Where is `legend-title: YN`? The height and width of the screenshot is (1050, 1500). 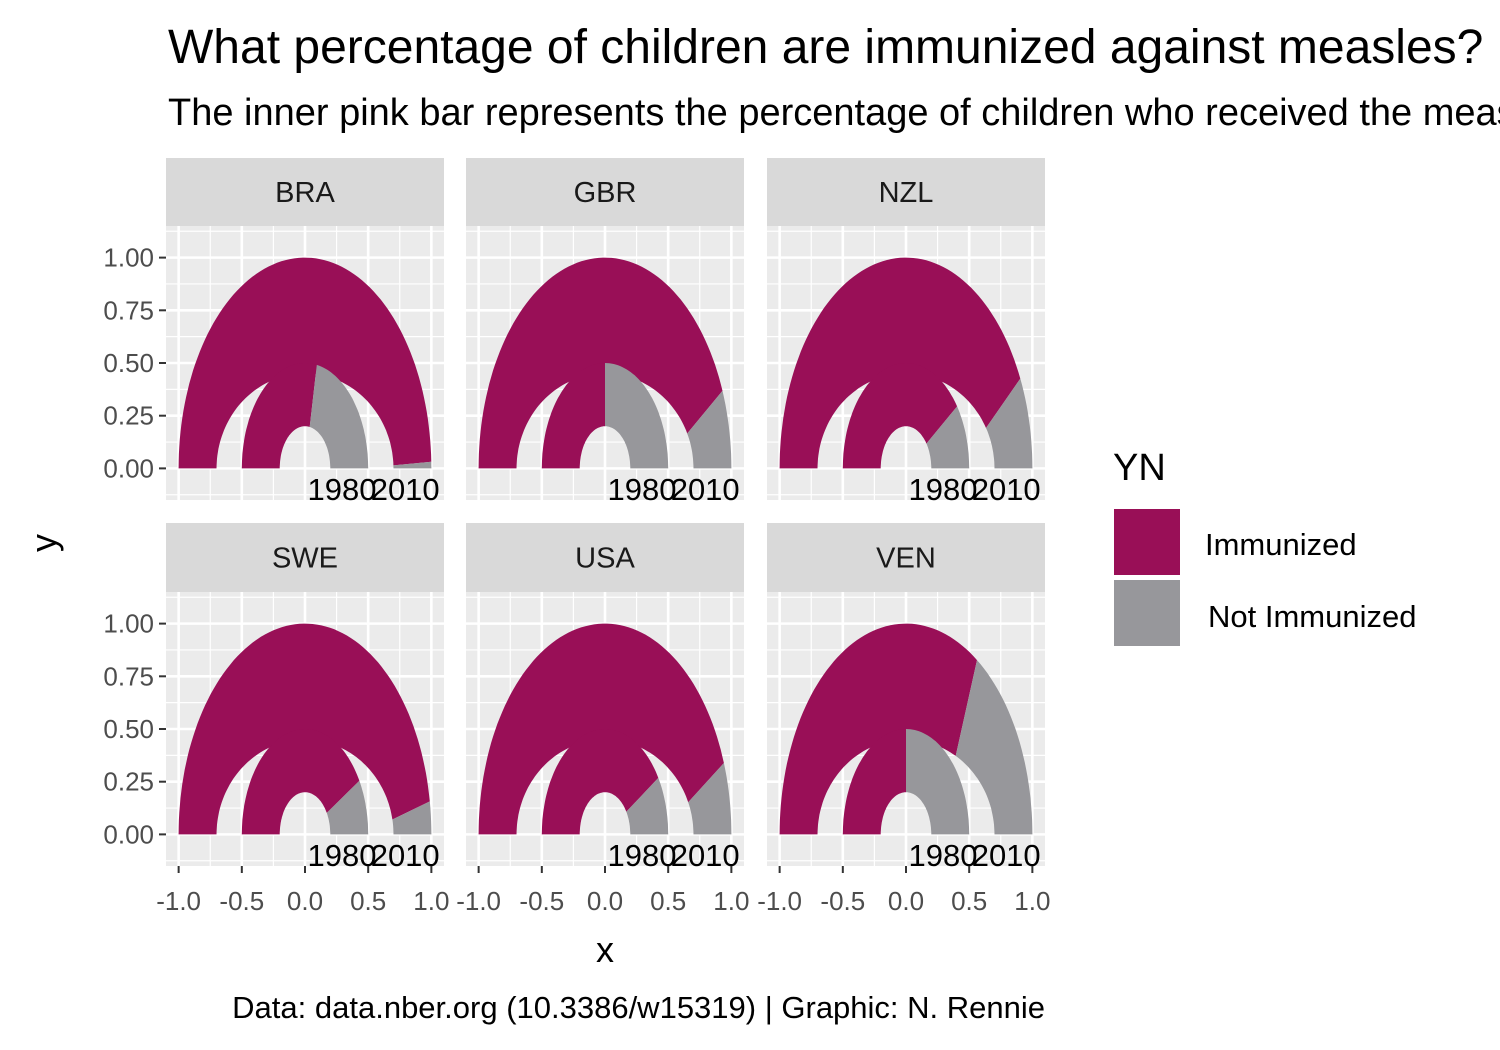 legend-title: YN is located at coordinates (1139, 468).